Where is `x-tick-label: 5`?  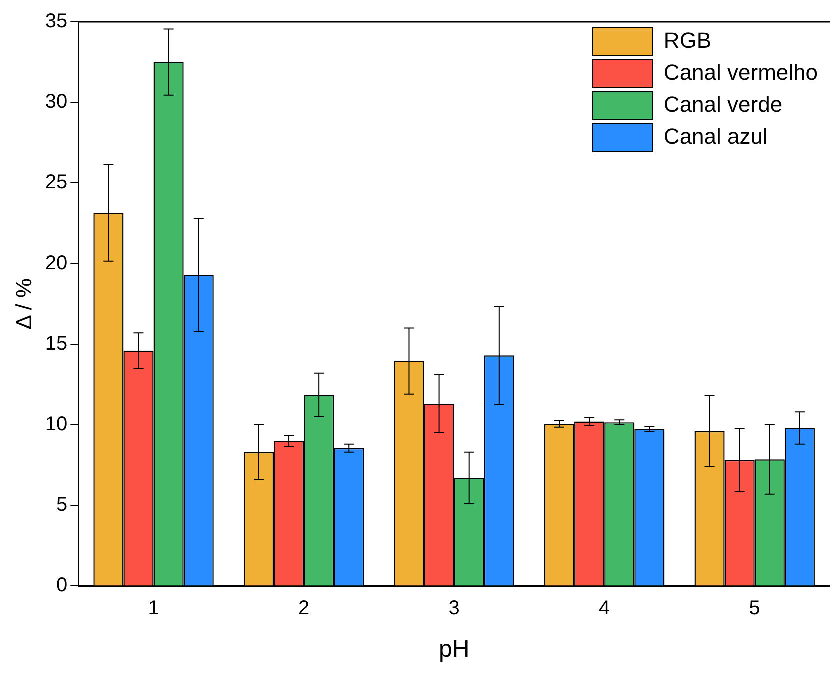 x-tick-label: 5 is located at coordinates (754, 609).